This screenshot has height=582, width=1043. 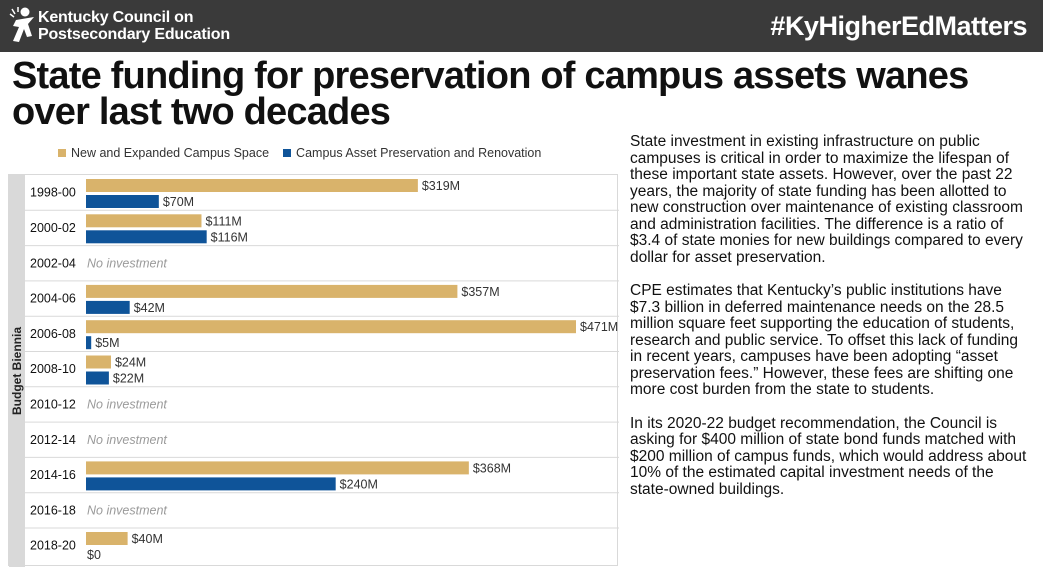 What do you see at coordinates (53, 228) in the screenshot?
I see `category-label-2000-02: 2000-02` at bounding box center [53, 228].